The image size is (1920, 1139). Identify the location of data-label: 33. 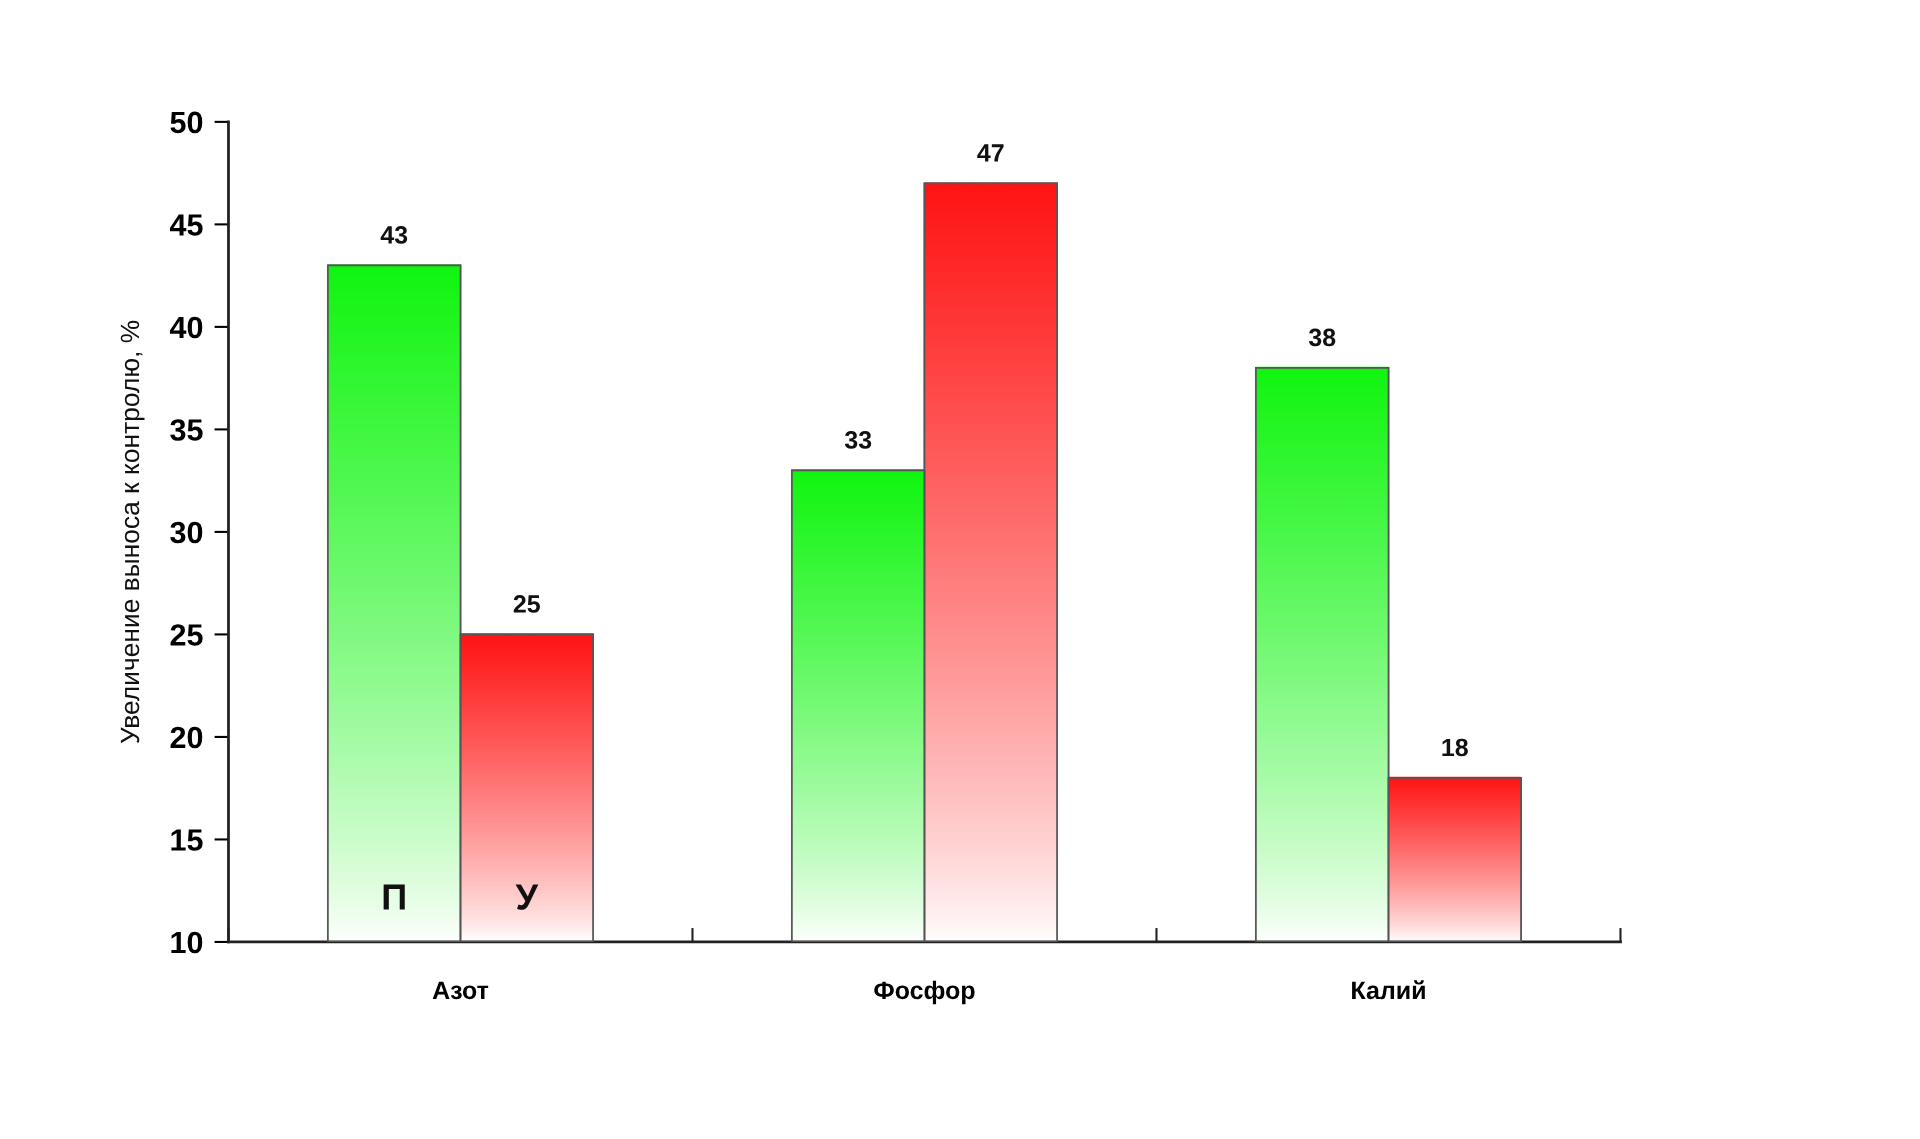
(858, 440).